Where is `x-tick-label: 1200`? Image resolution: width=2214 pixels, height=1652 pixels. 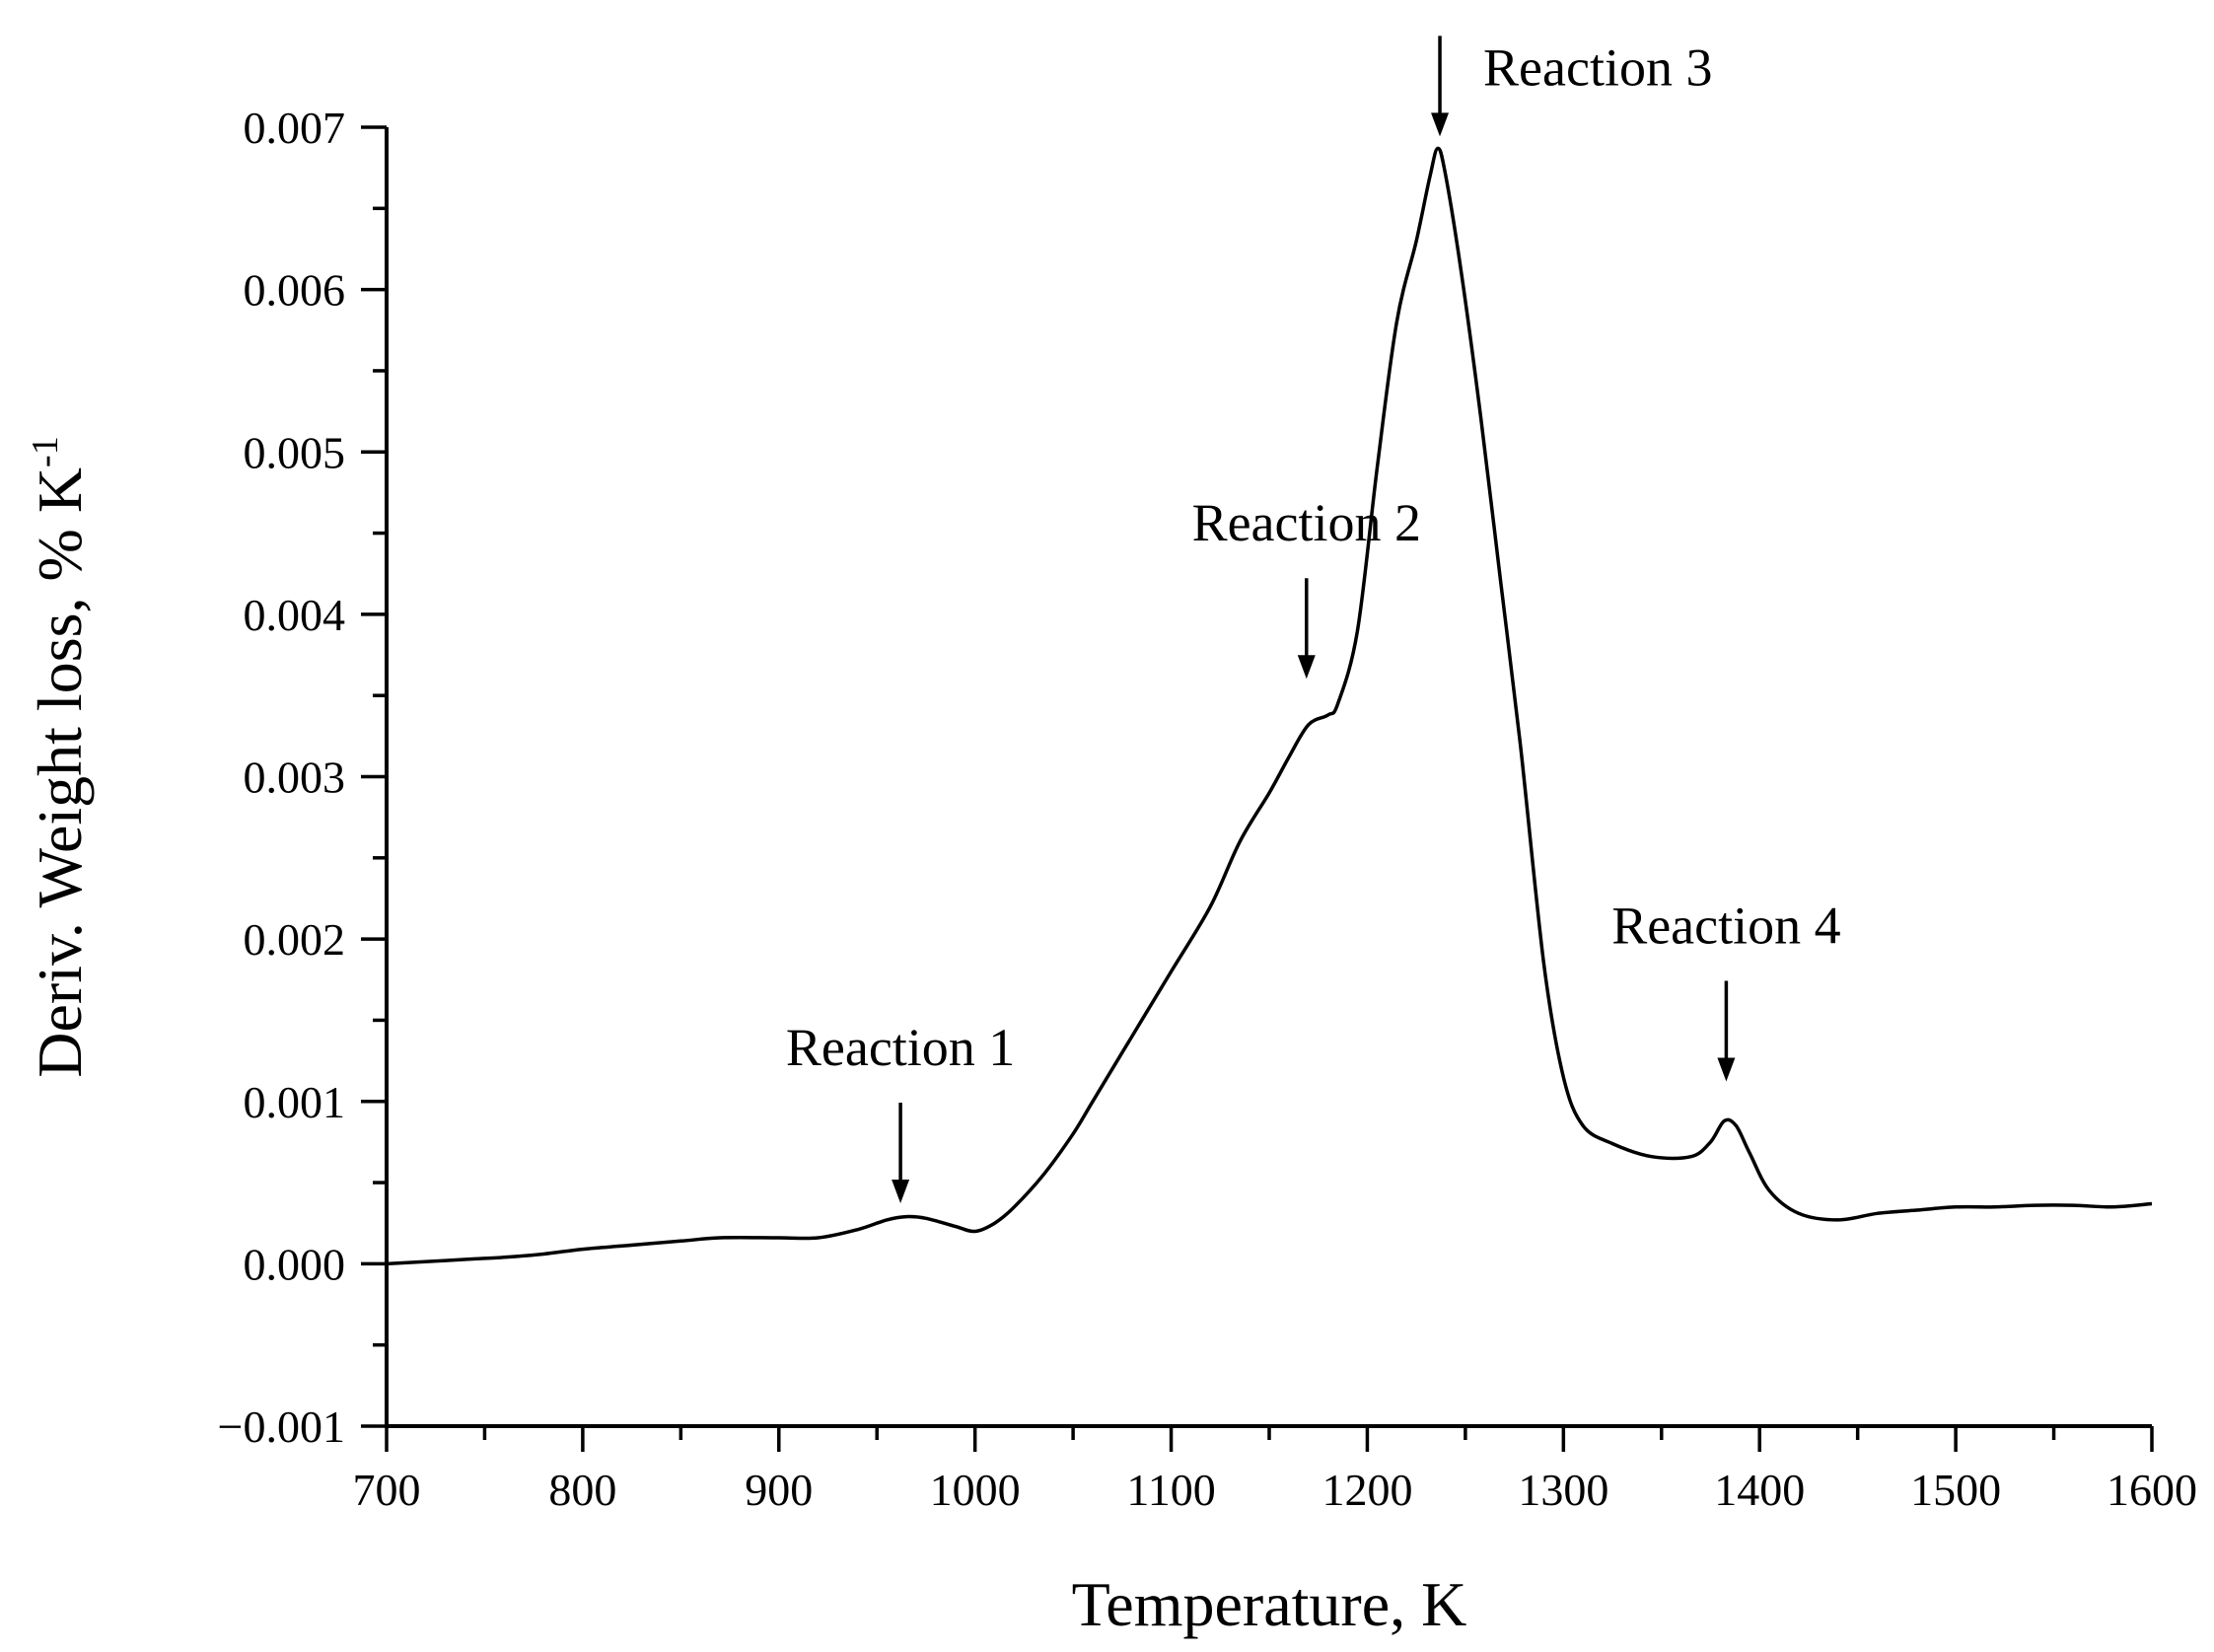
x-tick-label: 1200 is located at coordinates (1367, 1490).